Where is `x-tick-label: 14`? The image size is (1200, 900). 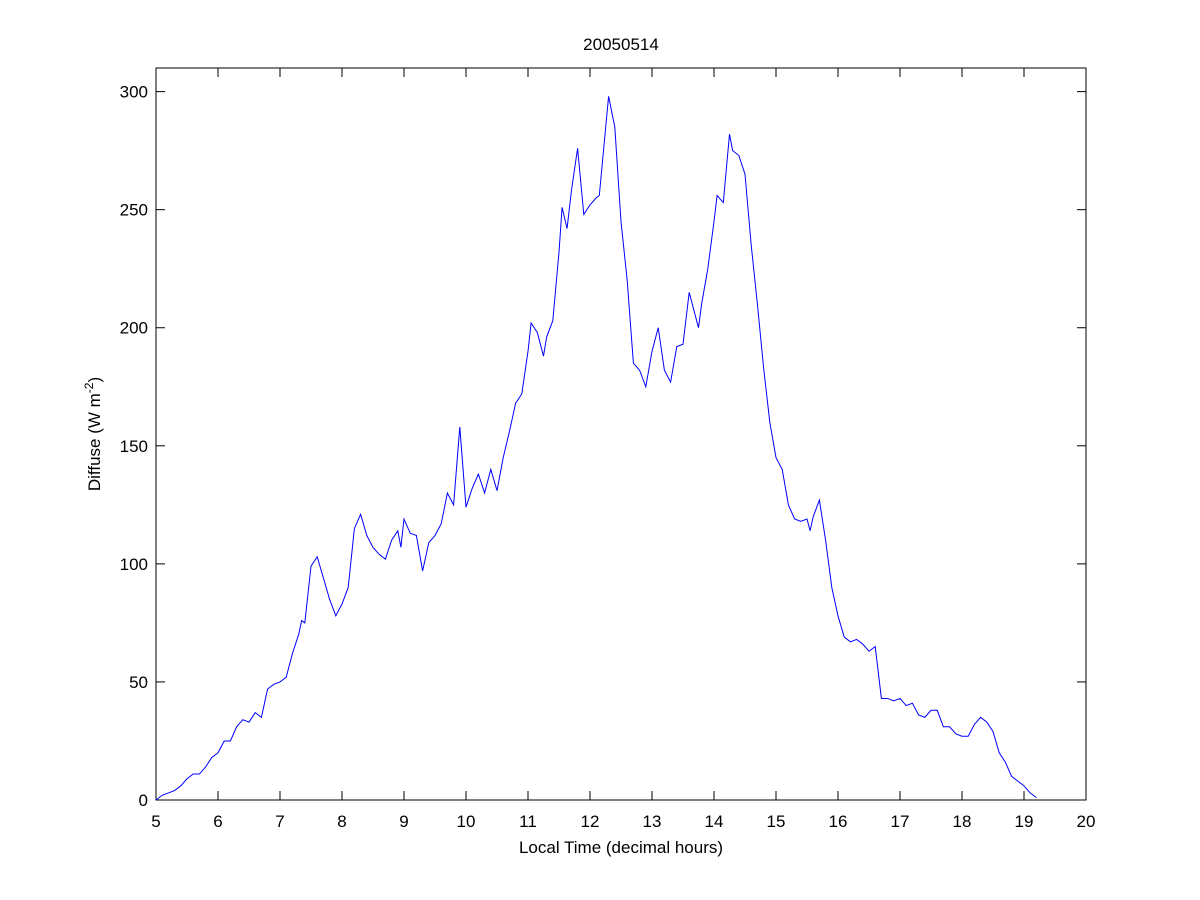
x-tick-label: 14 is located at coordinates (714, 821).